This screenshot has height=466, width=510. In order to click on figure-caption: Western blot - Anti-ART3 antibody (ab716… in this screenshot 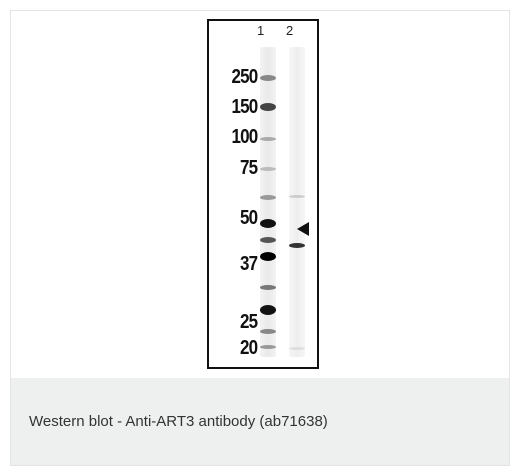, I will do `click(178, 421)`.